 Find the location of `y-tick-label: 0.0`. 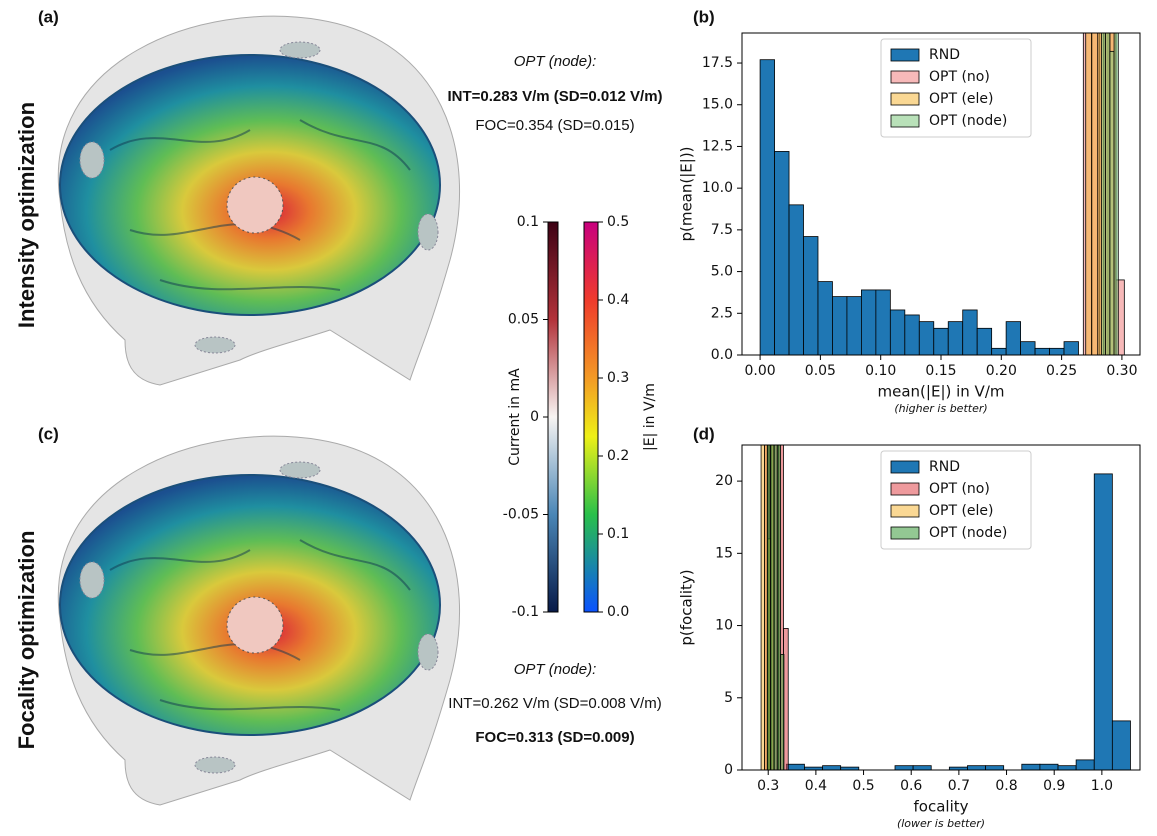

y-tick-label: 0.0 is located at coordinates (722, 355).